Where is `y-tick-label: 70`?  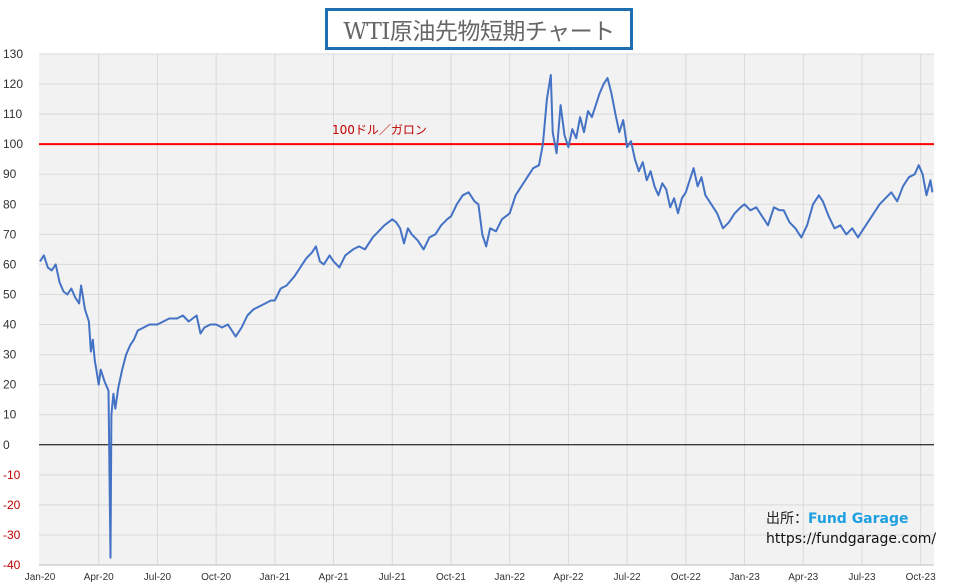 y-tick-label: 70 is located at coordinates (10, 234).